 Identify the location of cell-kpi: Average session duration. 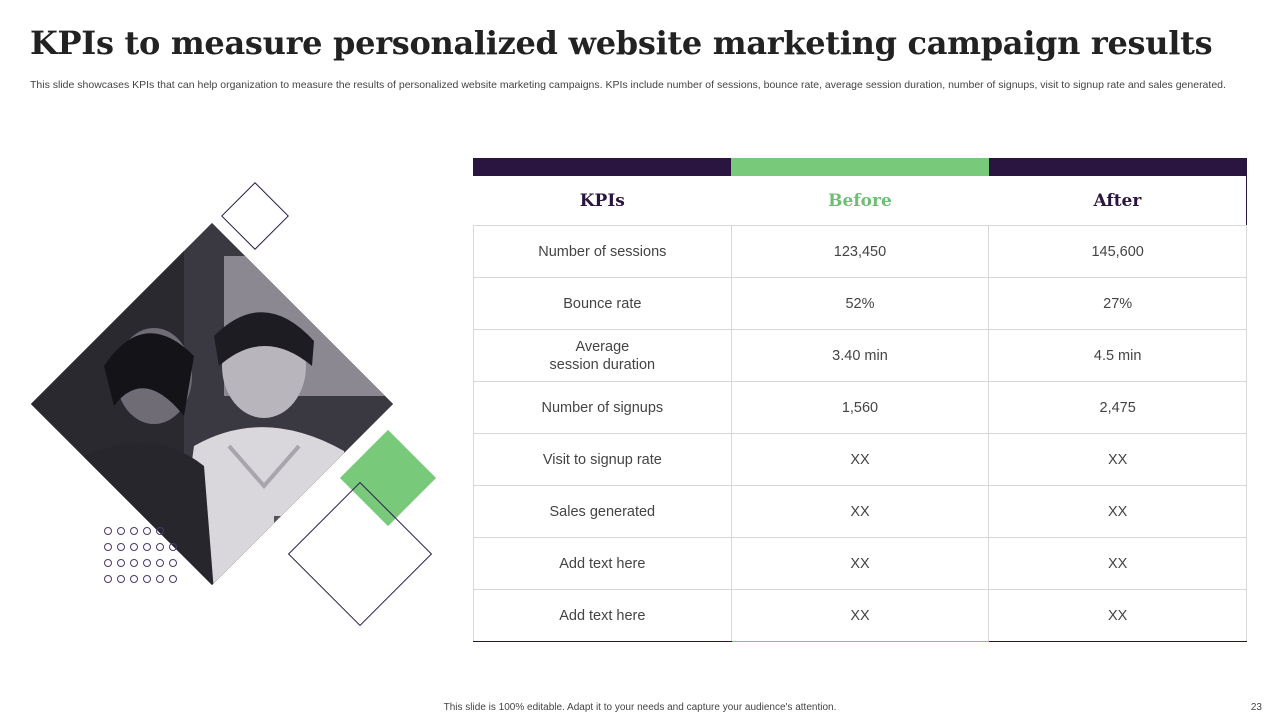
(602, 355).